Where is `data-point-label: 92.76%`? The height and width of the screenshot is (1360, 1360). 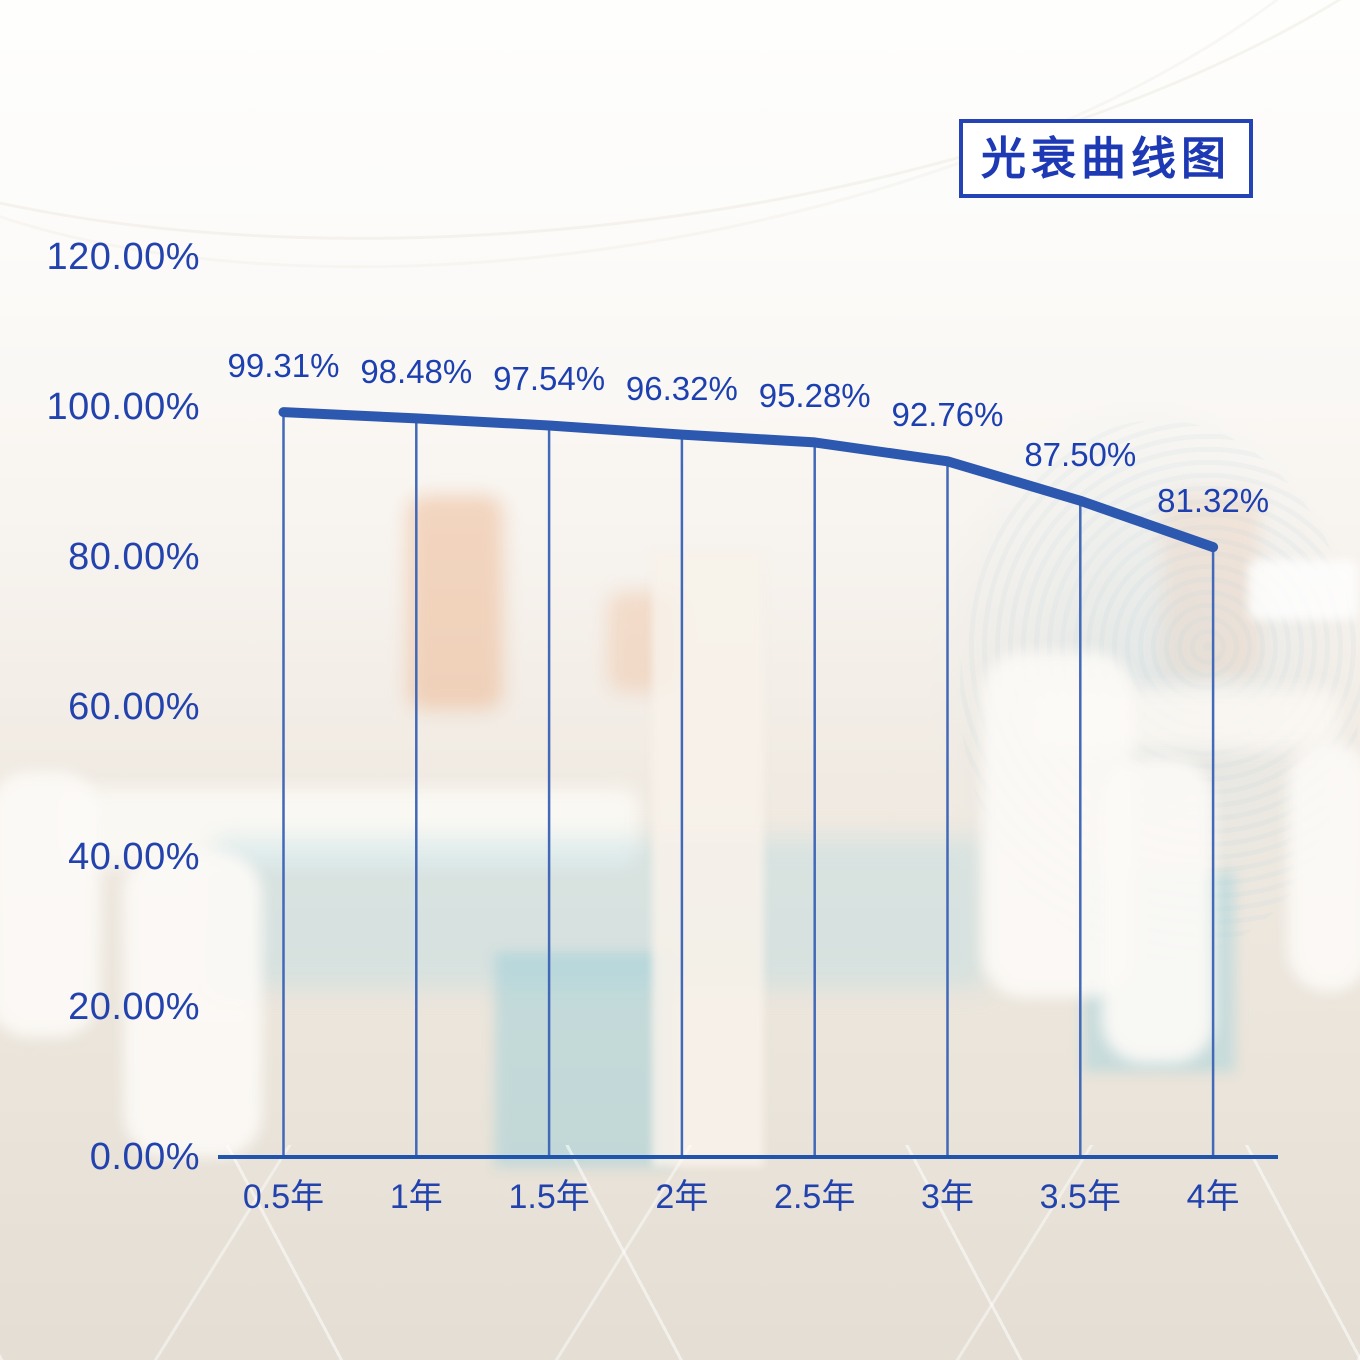
data-point-label: 92.76% is located at coordinates (947, 415).